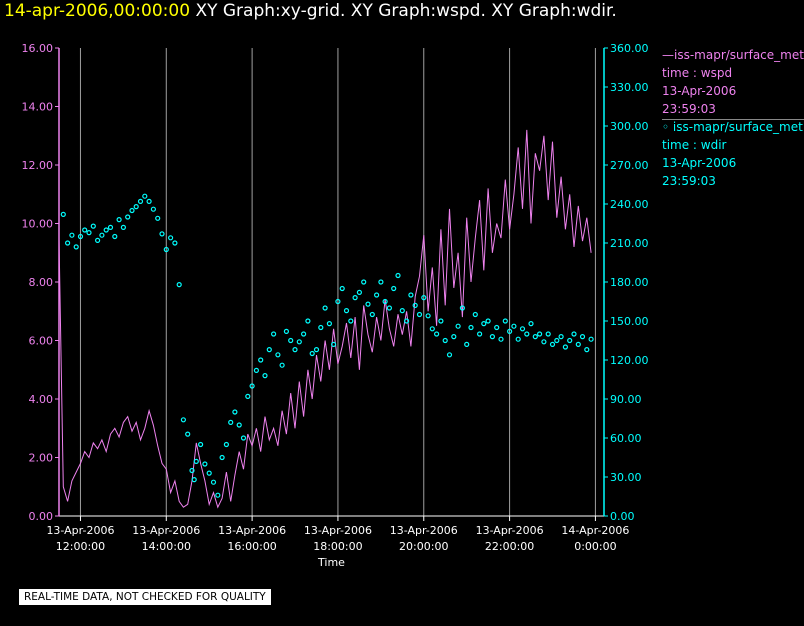  I want to click on left-tick-label: 14.00, so click(38, 107).